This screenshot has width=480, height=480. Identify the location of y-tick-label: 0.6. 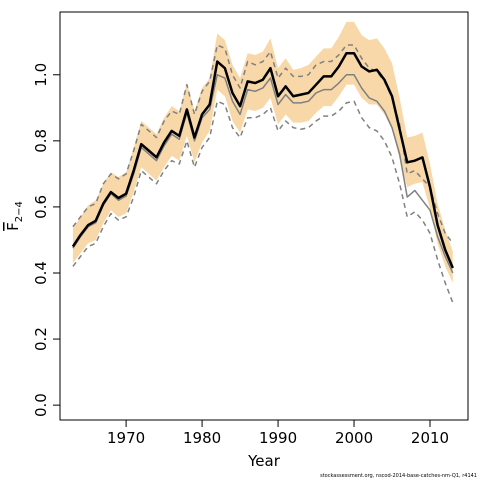
(41, 207).